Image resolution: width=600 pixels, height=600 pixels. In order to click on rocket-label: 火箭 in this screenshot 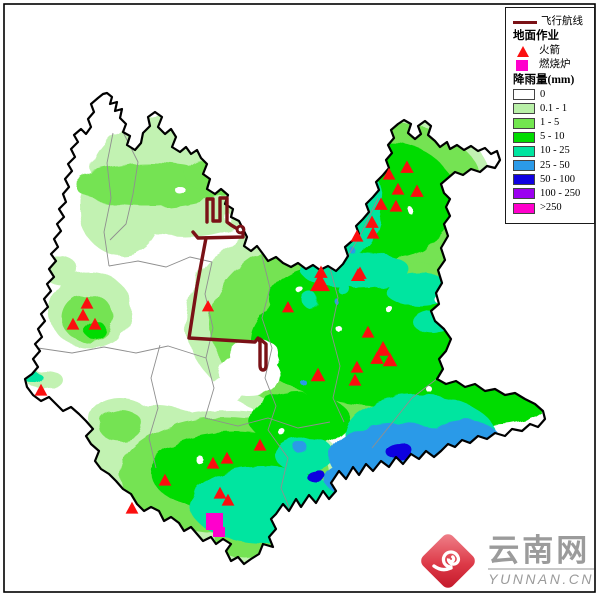, I will do `click(549, 51)`.